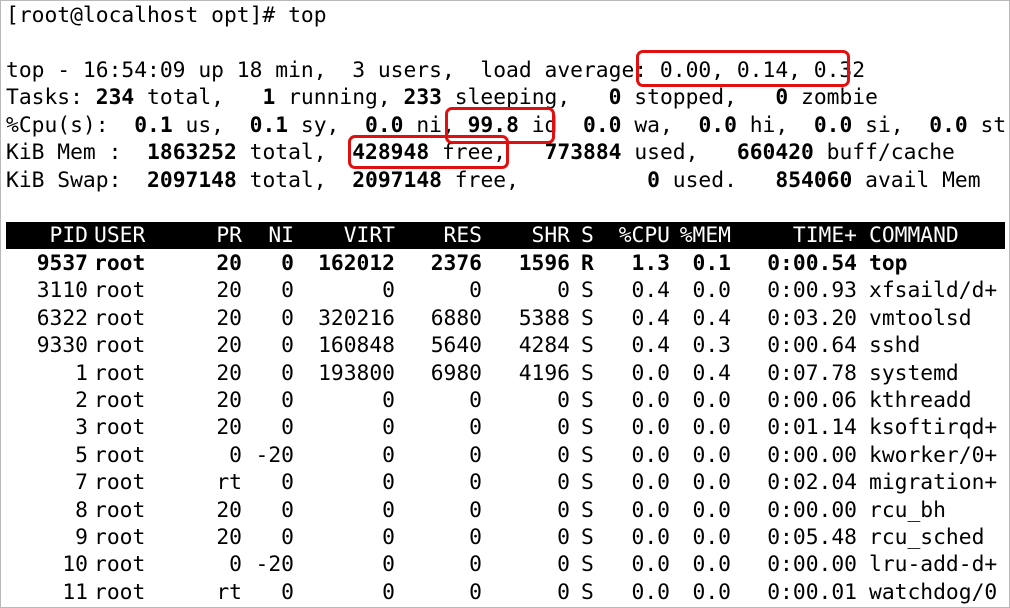  What do you see at coordinates (587, 235) in the screenshot?
I see `column-header-s: S` at bounding box center [587, 235].